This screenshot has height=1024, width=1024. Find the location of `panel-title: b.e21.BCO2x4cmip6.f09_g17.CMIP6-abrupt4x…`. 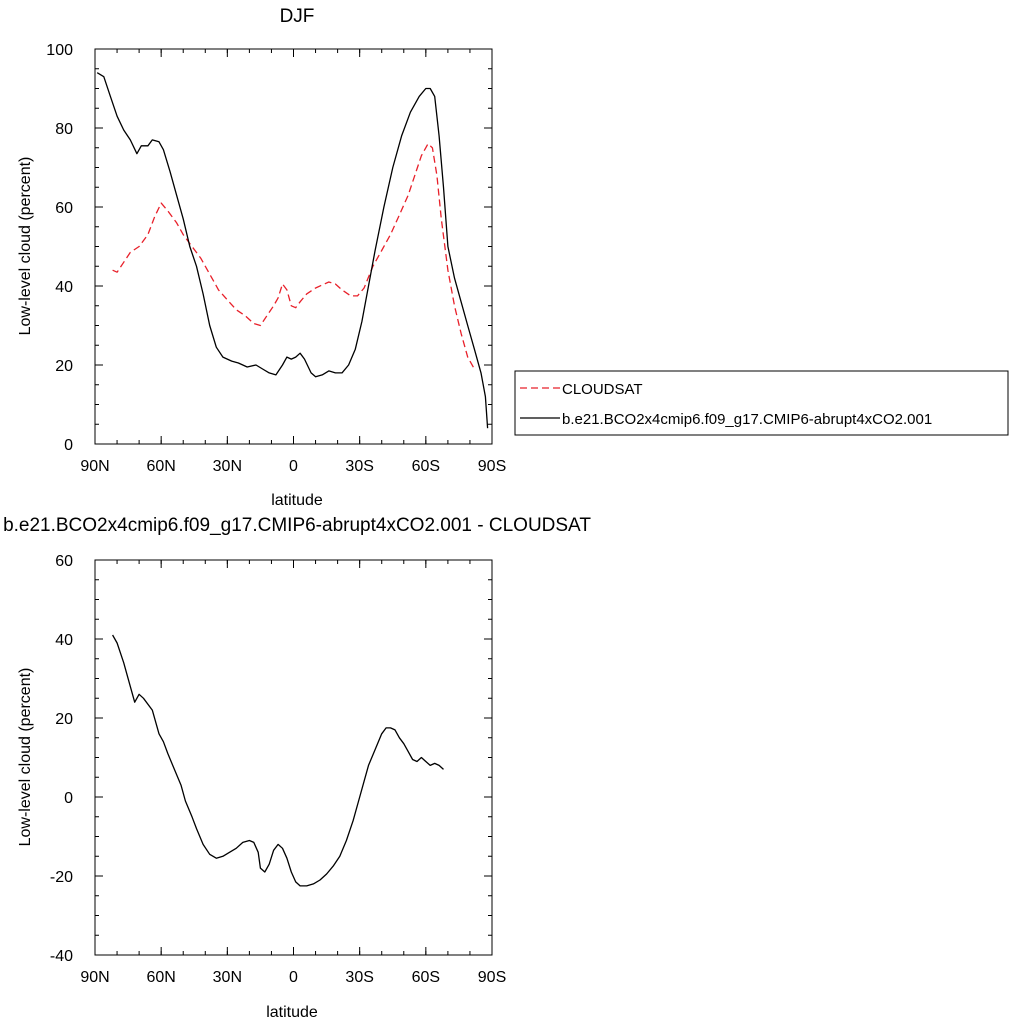

panel-title: b.e21.BCO2x4cmip6.f09_g17.CMIP6-abrupt4x… is located at coordinates (297, 525).